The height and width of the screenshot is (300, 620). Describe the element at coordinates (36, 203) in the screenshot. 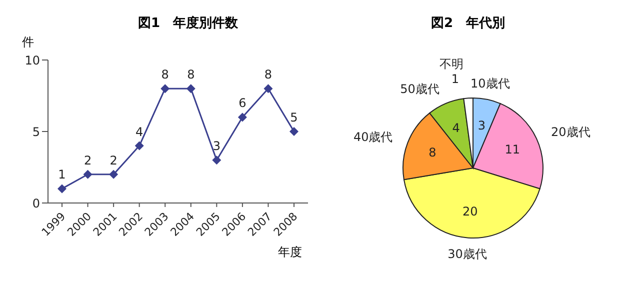

I see `y-tick-label: 0` at that location.